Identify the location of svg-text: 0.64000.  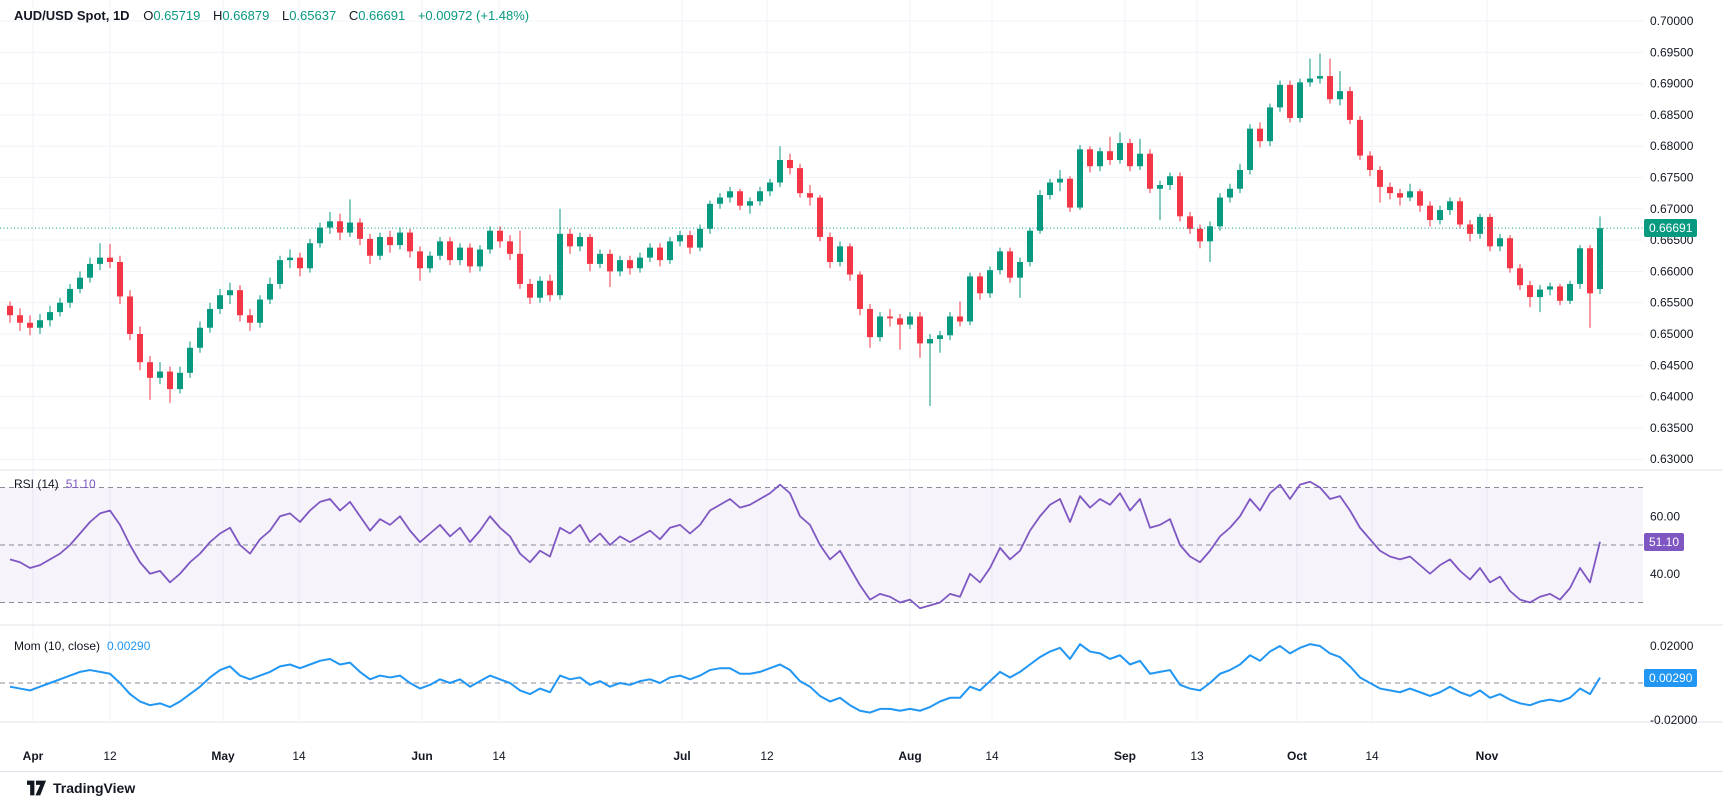
(1672, 397).